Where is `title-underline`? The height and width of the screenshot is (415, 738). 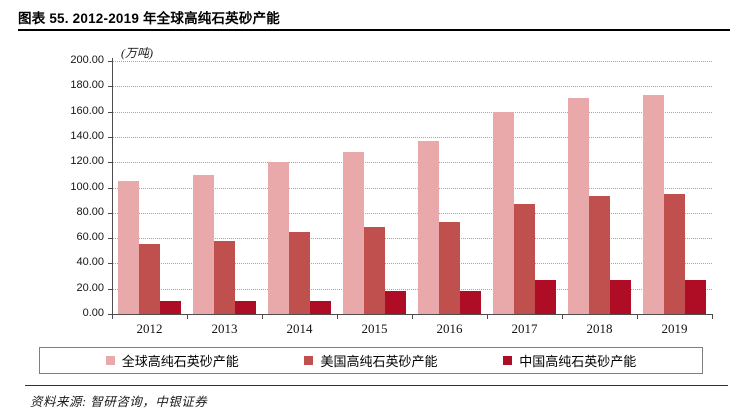
title-underline is located at coordinates (374, 30).